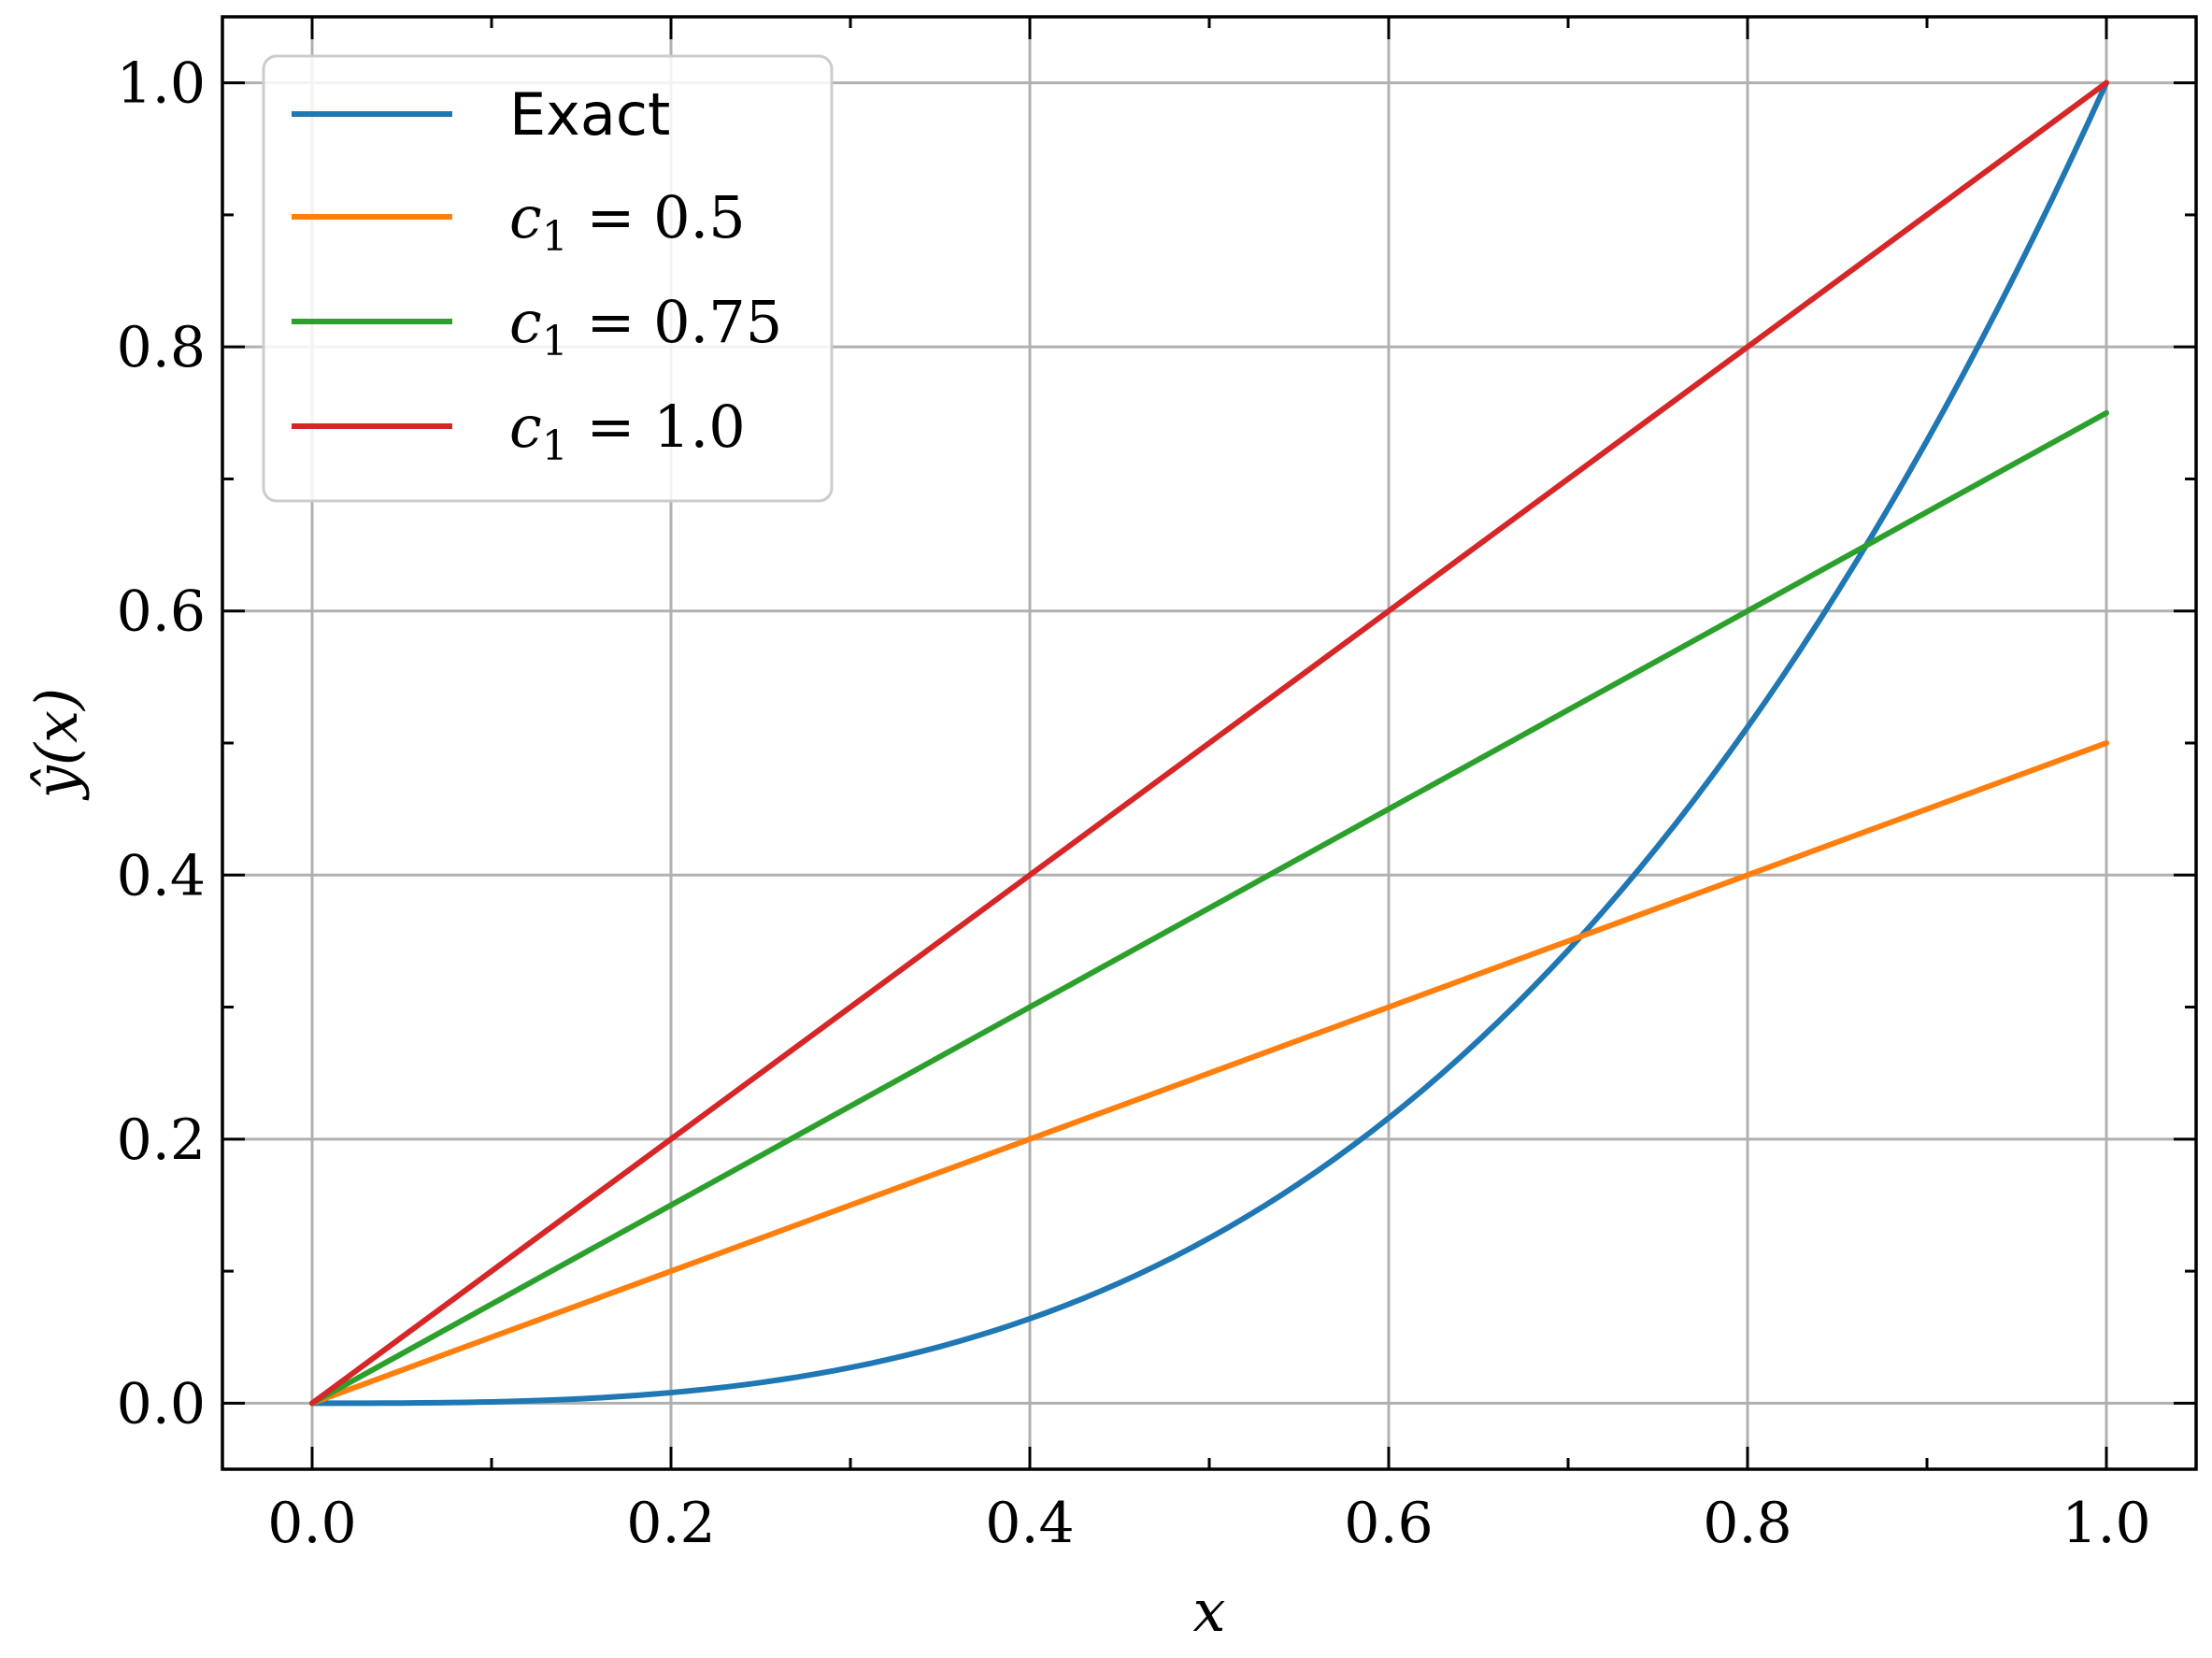 Image resolution: width=2212 pixels, height=1658 pixels. I want to click on y-tick-labels: 0.0 0.2 0.4 0.6 0.8 1.0, so click(161, 744).